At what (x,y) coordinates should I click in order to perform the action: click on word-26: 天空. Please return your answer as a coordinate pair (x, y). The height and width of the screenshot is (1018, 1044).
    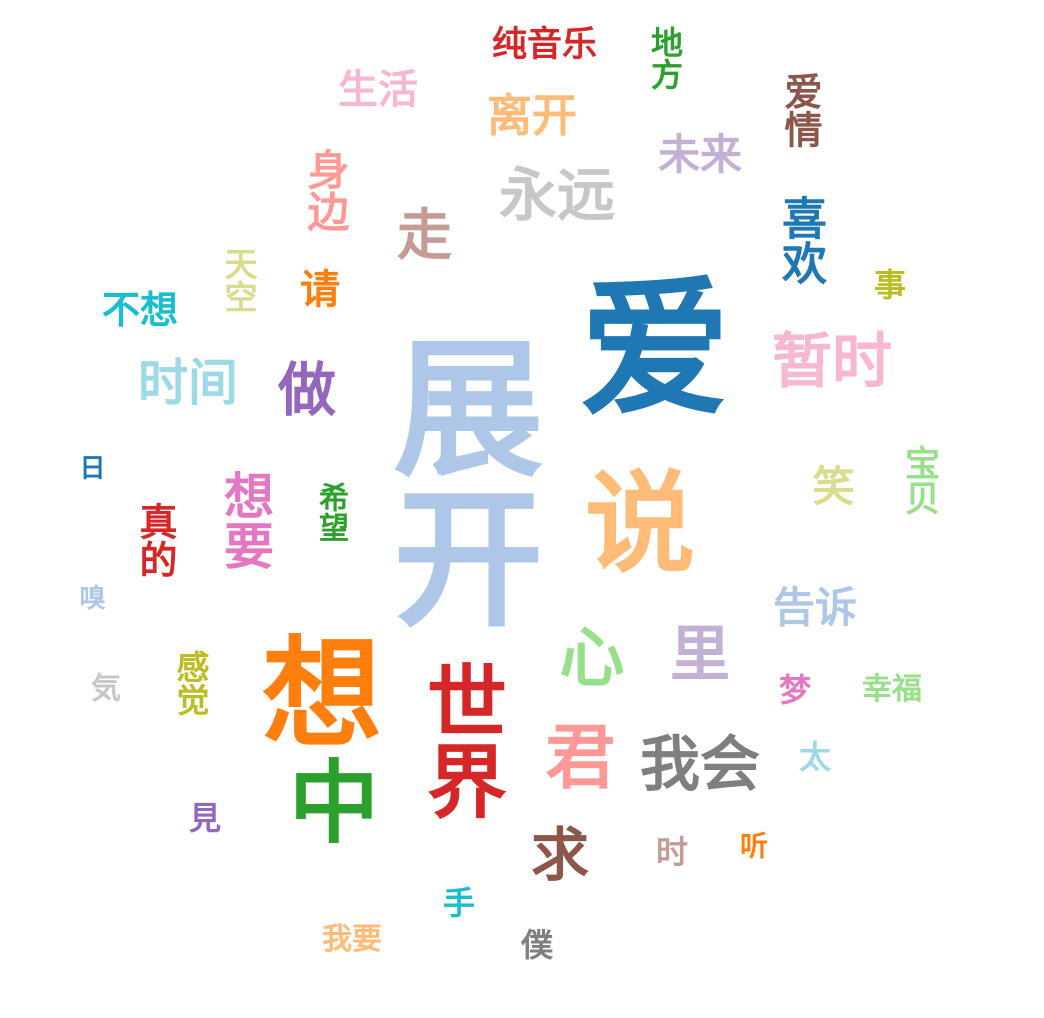
    Looking at the image, I should click on (238, 280).